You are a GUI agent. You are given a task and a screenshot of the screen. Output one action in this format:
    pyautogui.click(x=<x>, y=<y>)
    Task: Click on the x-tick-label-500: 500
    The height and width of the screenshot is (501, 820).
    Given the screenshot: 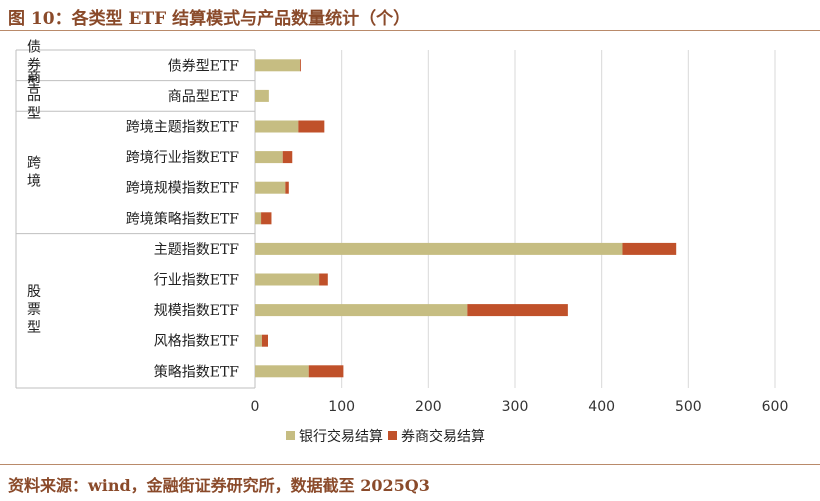 What is the action you would take?
    pyautogui.click(x=688, y=407)
    